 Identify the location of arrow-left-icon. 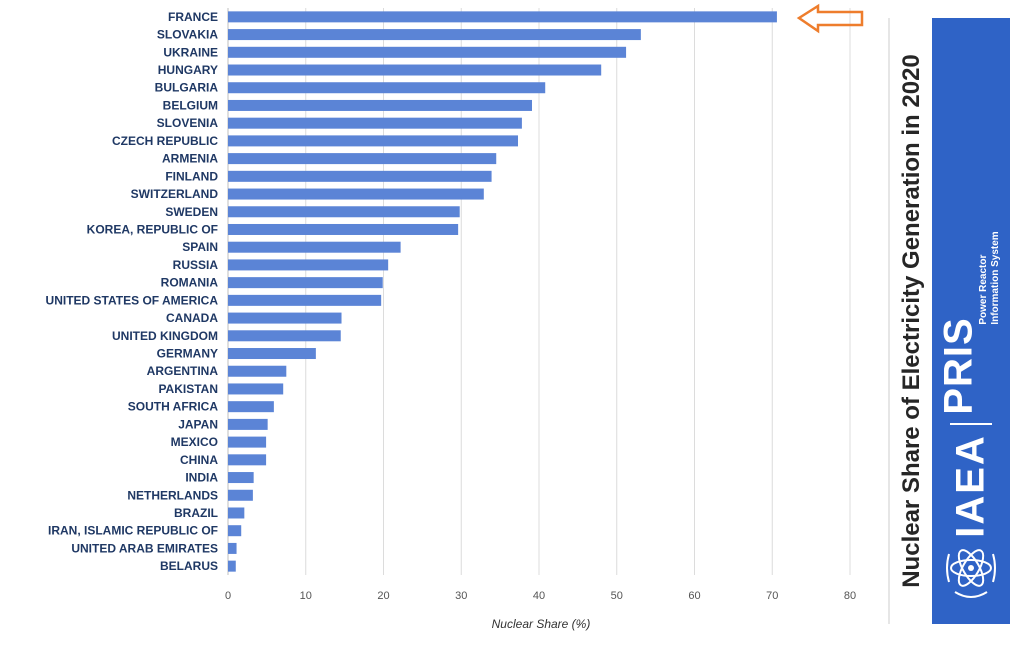
(830, 18).